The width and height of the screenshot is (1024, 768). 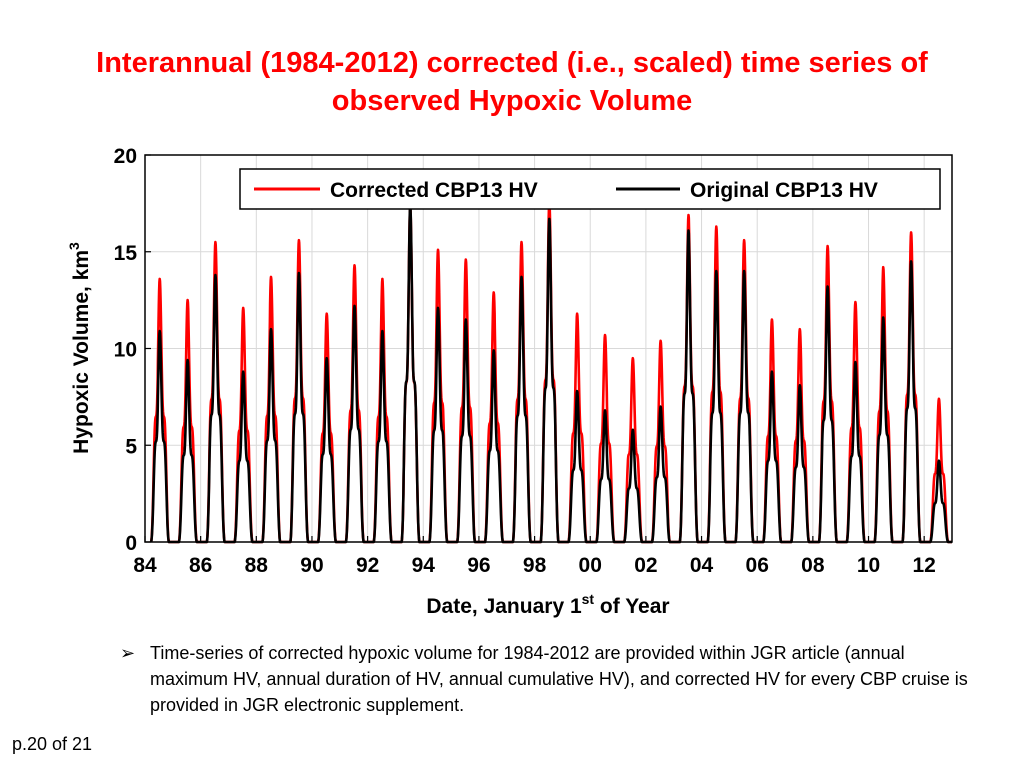 I want to click on x-tick-label: 86, so click(x=200, y=565).